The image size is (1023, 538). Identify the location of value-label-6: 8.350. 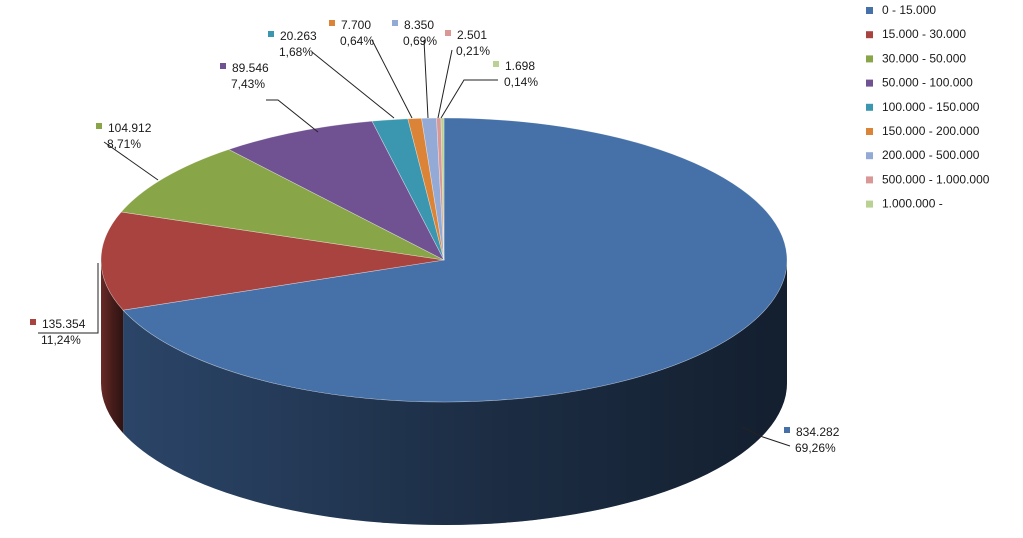
(419, 25).